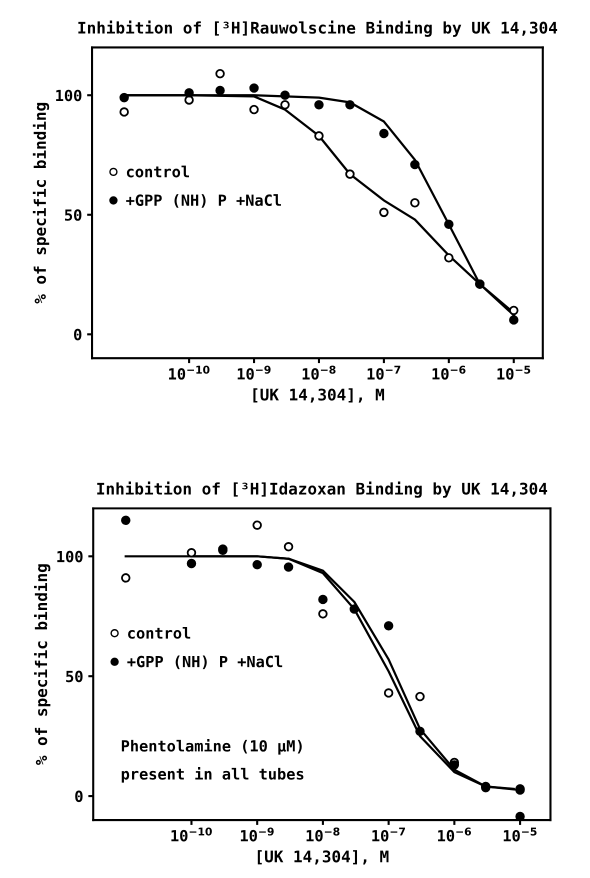 The image size is (590, 878). Describe the element at coordinates (322, 489) in the screenshot. I see `chart-title: Inhibition of [³H]Idazoxan Binding by UK 14,304` at that location.